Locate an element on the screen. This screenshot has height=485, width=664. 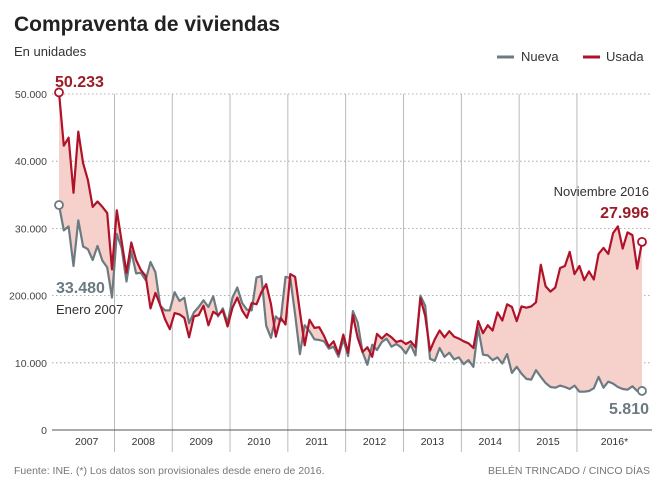
y-tick-label: 50.000 is located at coordinates (31, 95).